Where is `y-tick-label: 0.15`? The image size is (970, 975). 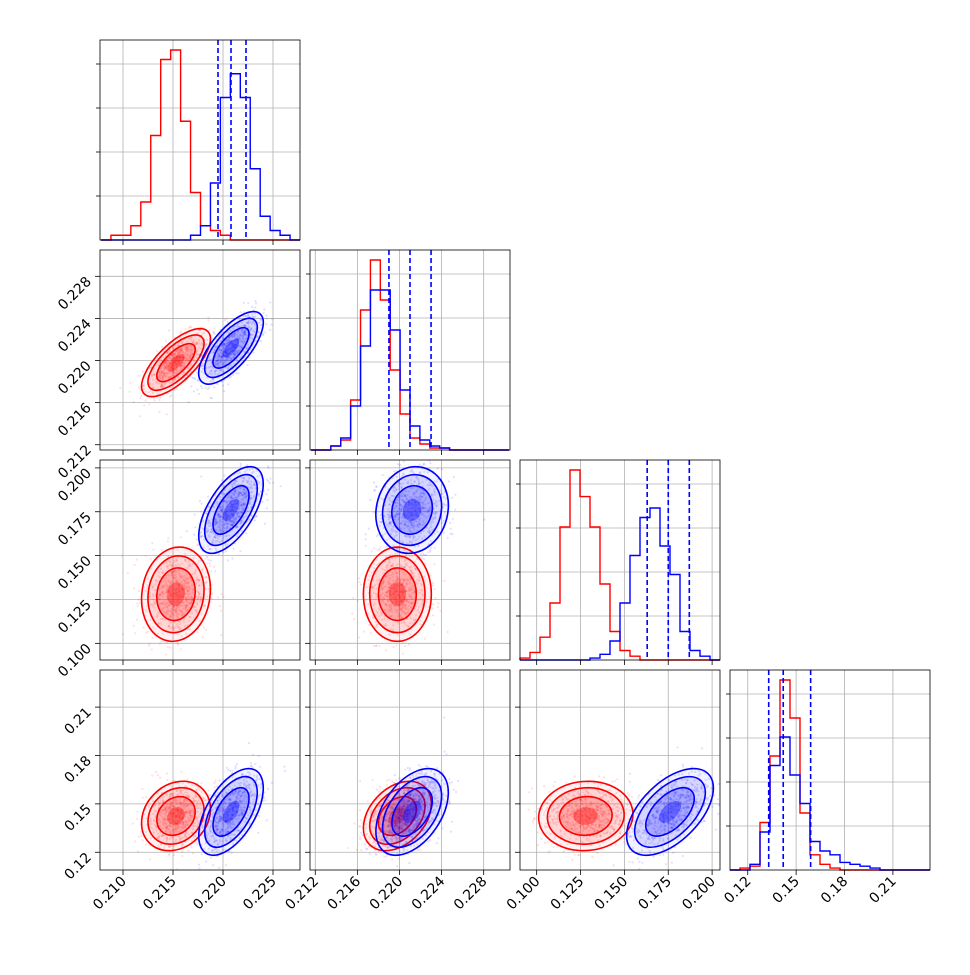 y-tick-label: 0.15 is located at coordinates (77, 817).